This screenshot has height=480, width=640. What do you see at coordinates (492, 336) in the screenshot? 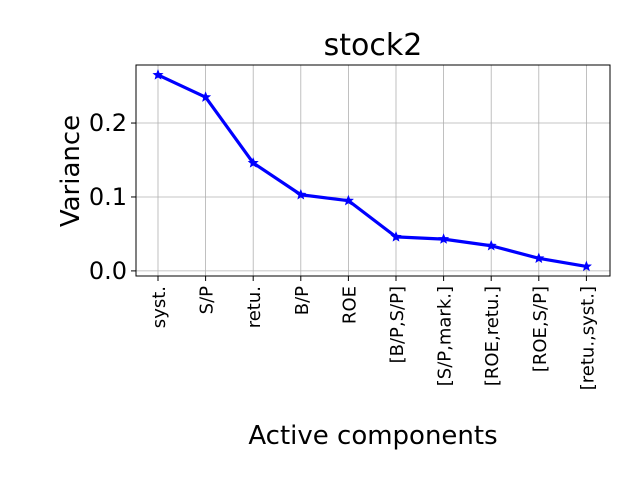
I see `x-tick-label: [ROE,retu.]` at bounding box center [492, 336].